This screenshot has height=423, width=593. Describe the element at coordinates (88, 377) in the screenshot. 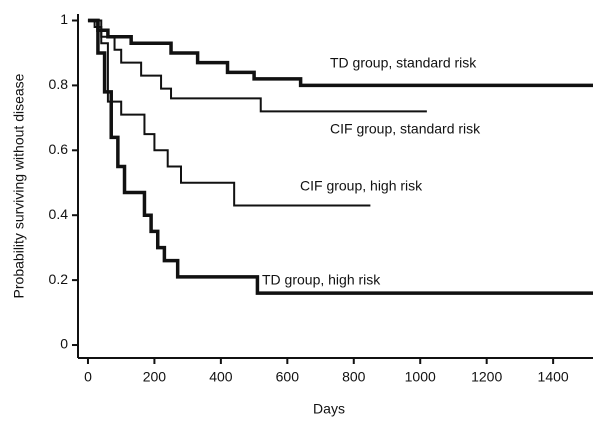

I see `x-tick-label: 0` at that location.